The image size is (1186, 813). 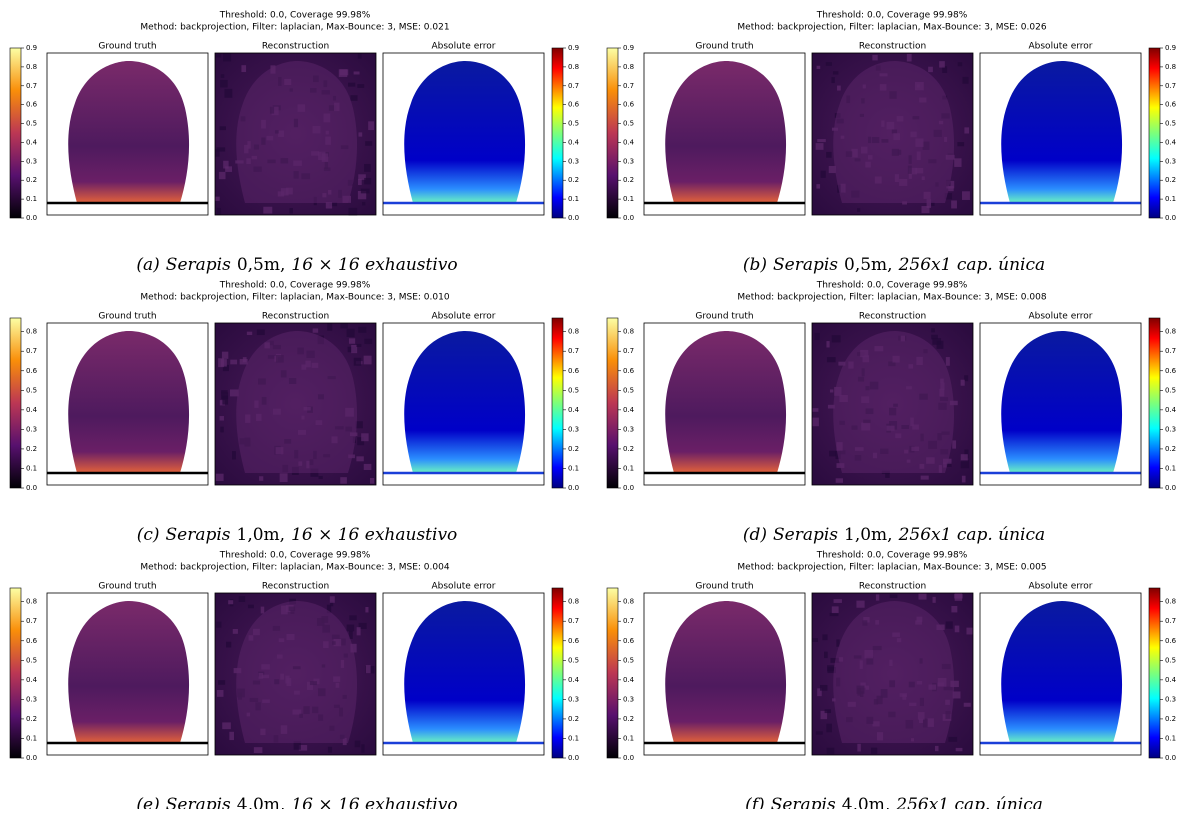 What do you see at coordinates (127, 404) in the screenshot?
I see `panel-frame` at bounding box center [127, 404].